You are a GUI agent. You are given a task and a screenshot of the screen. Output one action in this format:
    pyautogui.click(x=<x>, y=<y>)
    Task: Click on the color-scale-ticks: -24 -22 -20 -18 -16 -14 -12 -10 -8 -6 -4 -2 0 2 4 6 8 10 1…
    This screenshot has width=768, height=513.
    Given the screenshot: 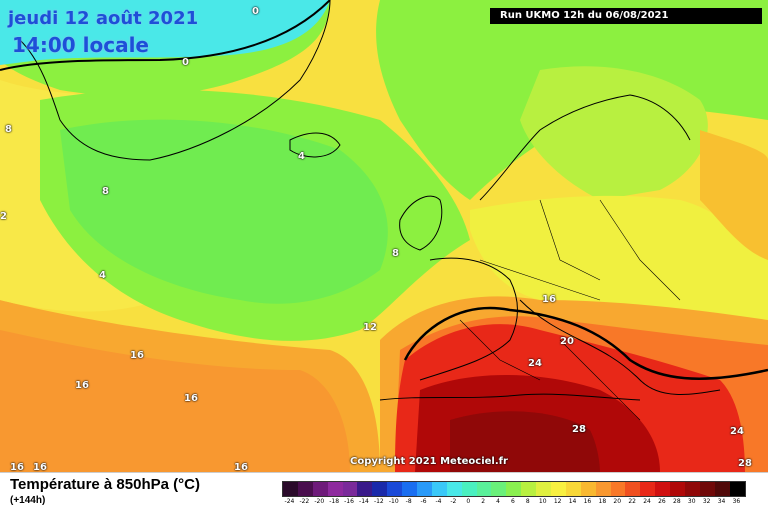 What is the action you would take?
    pyautogui.click(x=517, y=504)
    